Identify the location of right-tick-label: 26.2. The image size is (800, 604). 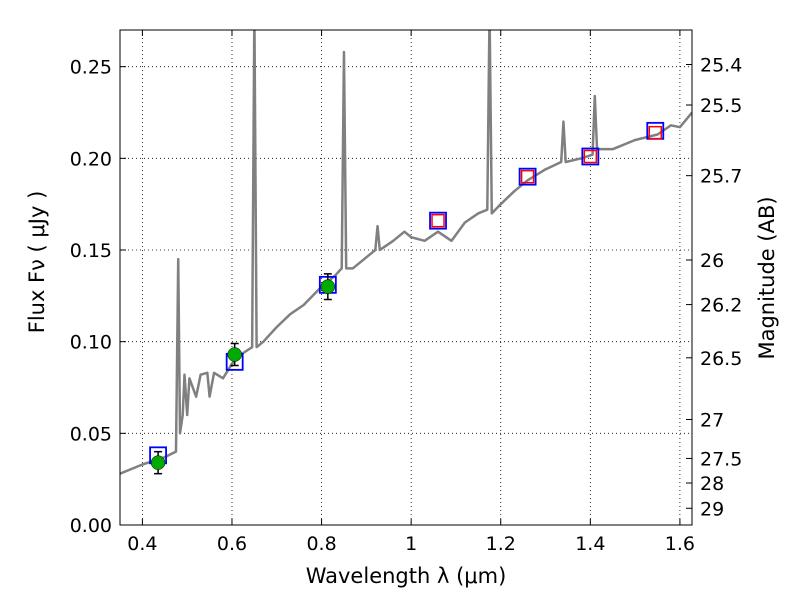
(721, 306).